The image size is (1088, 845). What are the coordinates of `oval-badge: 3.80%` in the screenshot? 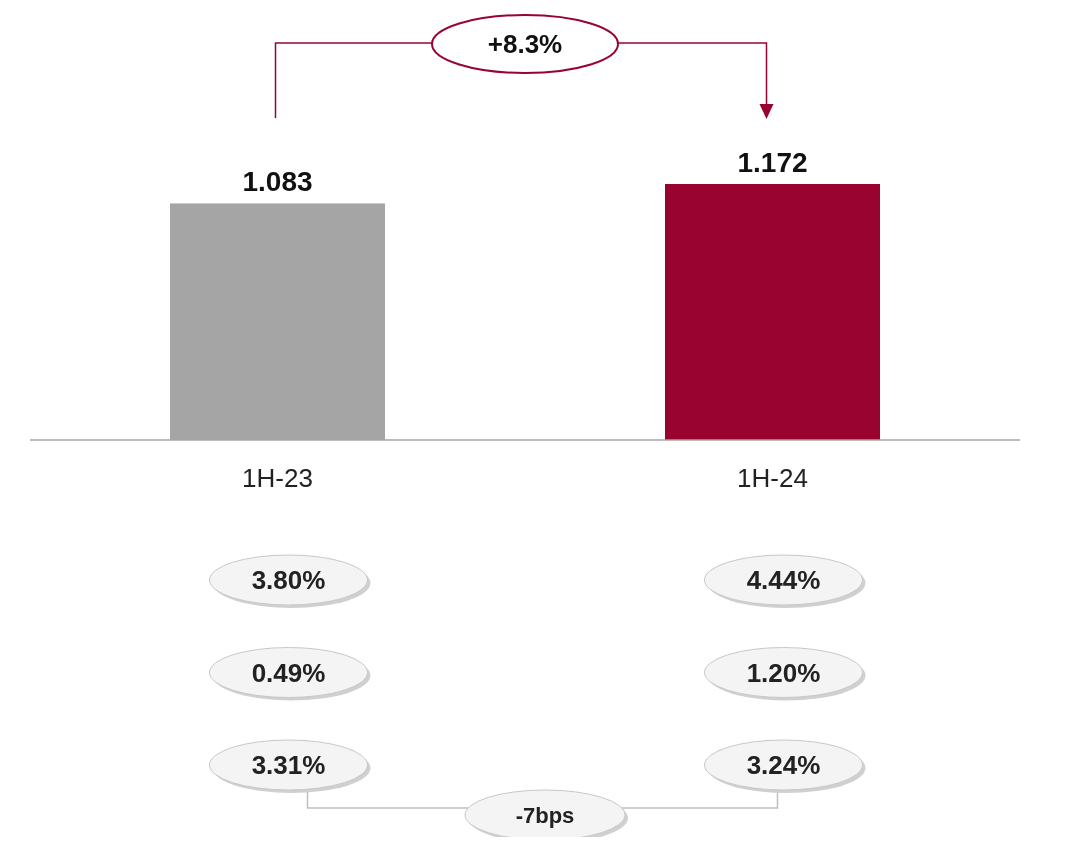 It's located at (290, 581).